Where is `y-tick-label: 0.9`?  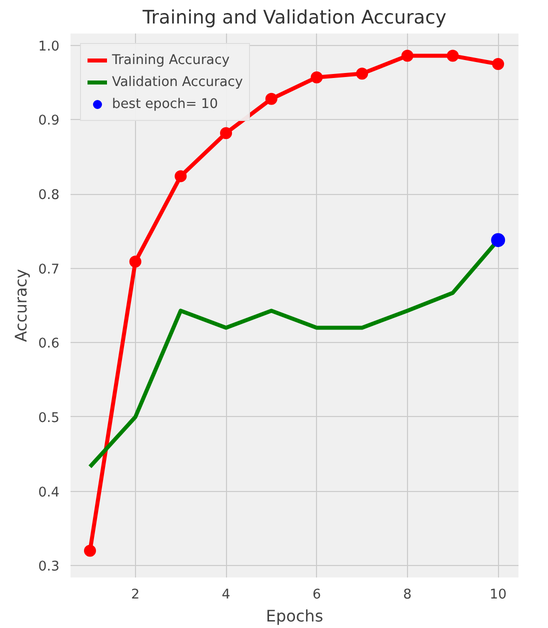 y-tick-label: 0.9 is located at coordinates (49, 121).